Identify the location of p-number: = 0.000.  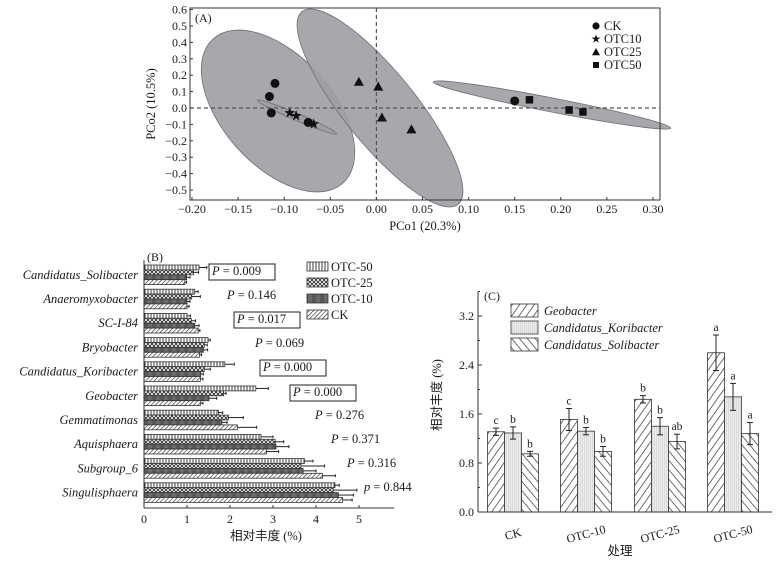
(321, 392).